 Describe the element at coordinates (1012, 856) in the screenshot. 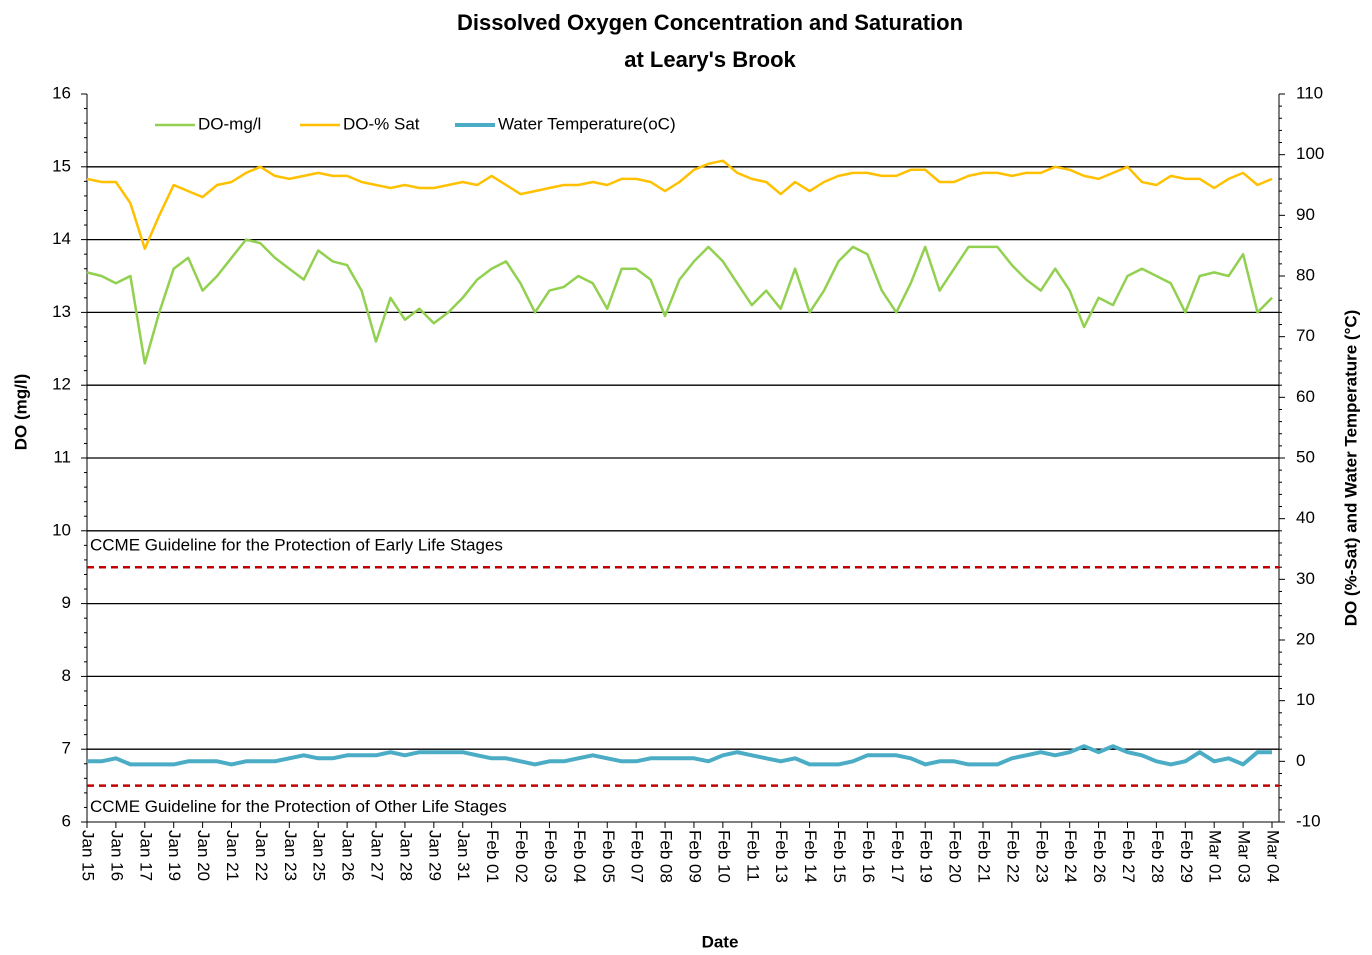

I see `x-tick-label: Feb 22` at that location.